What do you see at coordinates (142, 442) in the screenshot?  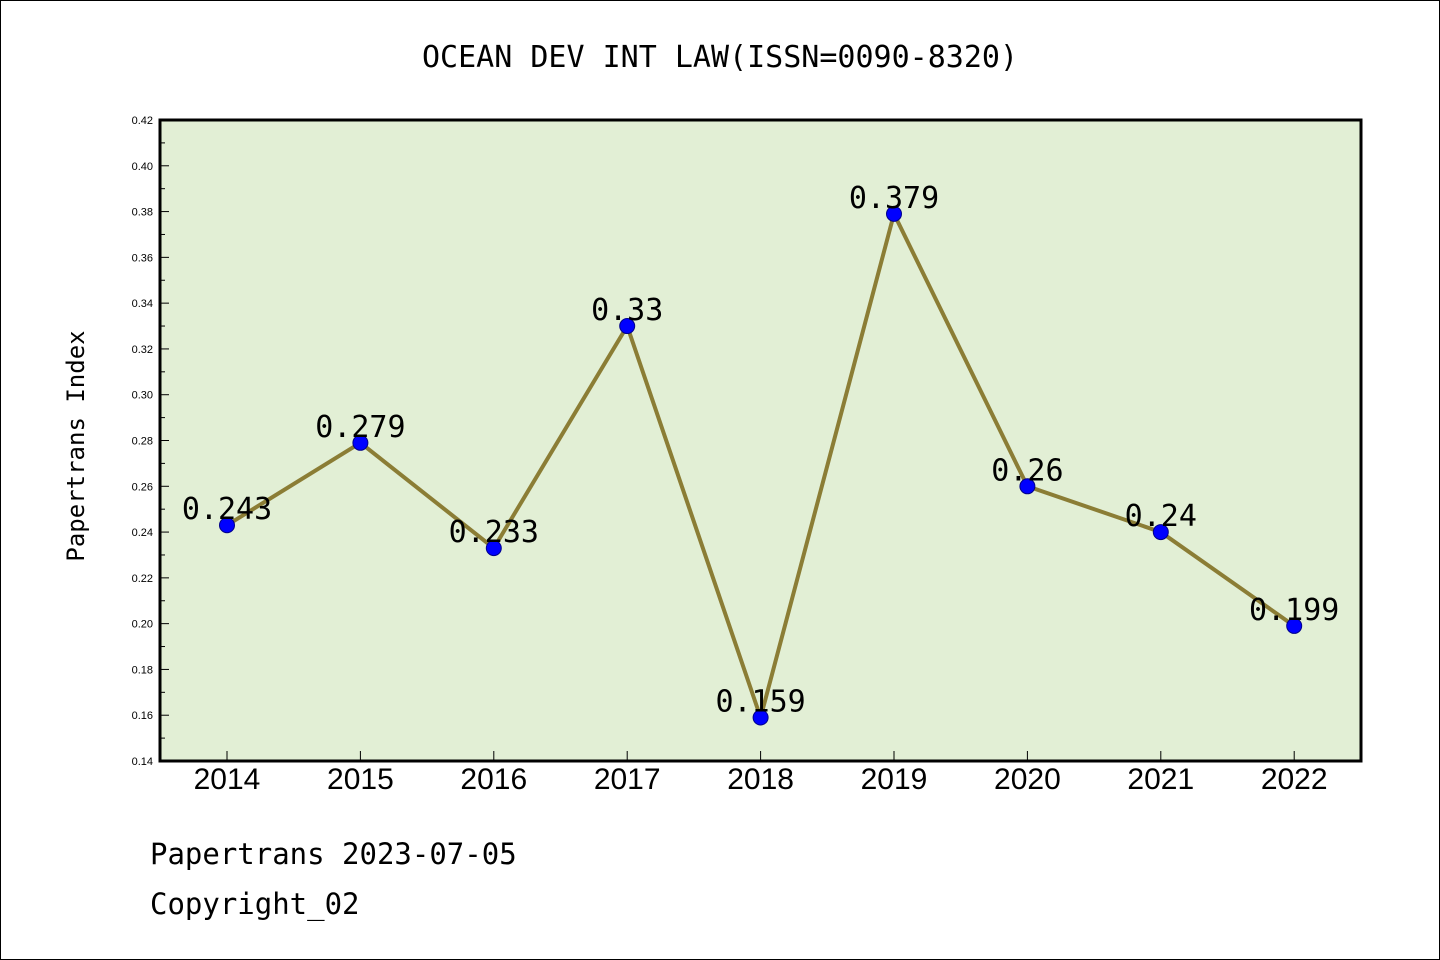 I see `y-tick-label: 0.28` at bounding box center [142, 442].